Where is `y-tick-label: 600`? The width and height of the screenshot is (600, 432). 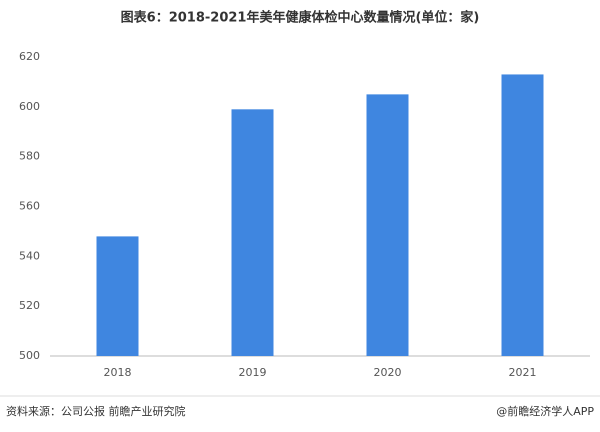
y-tick-label: 600 is located at coordinates (29, 106).